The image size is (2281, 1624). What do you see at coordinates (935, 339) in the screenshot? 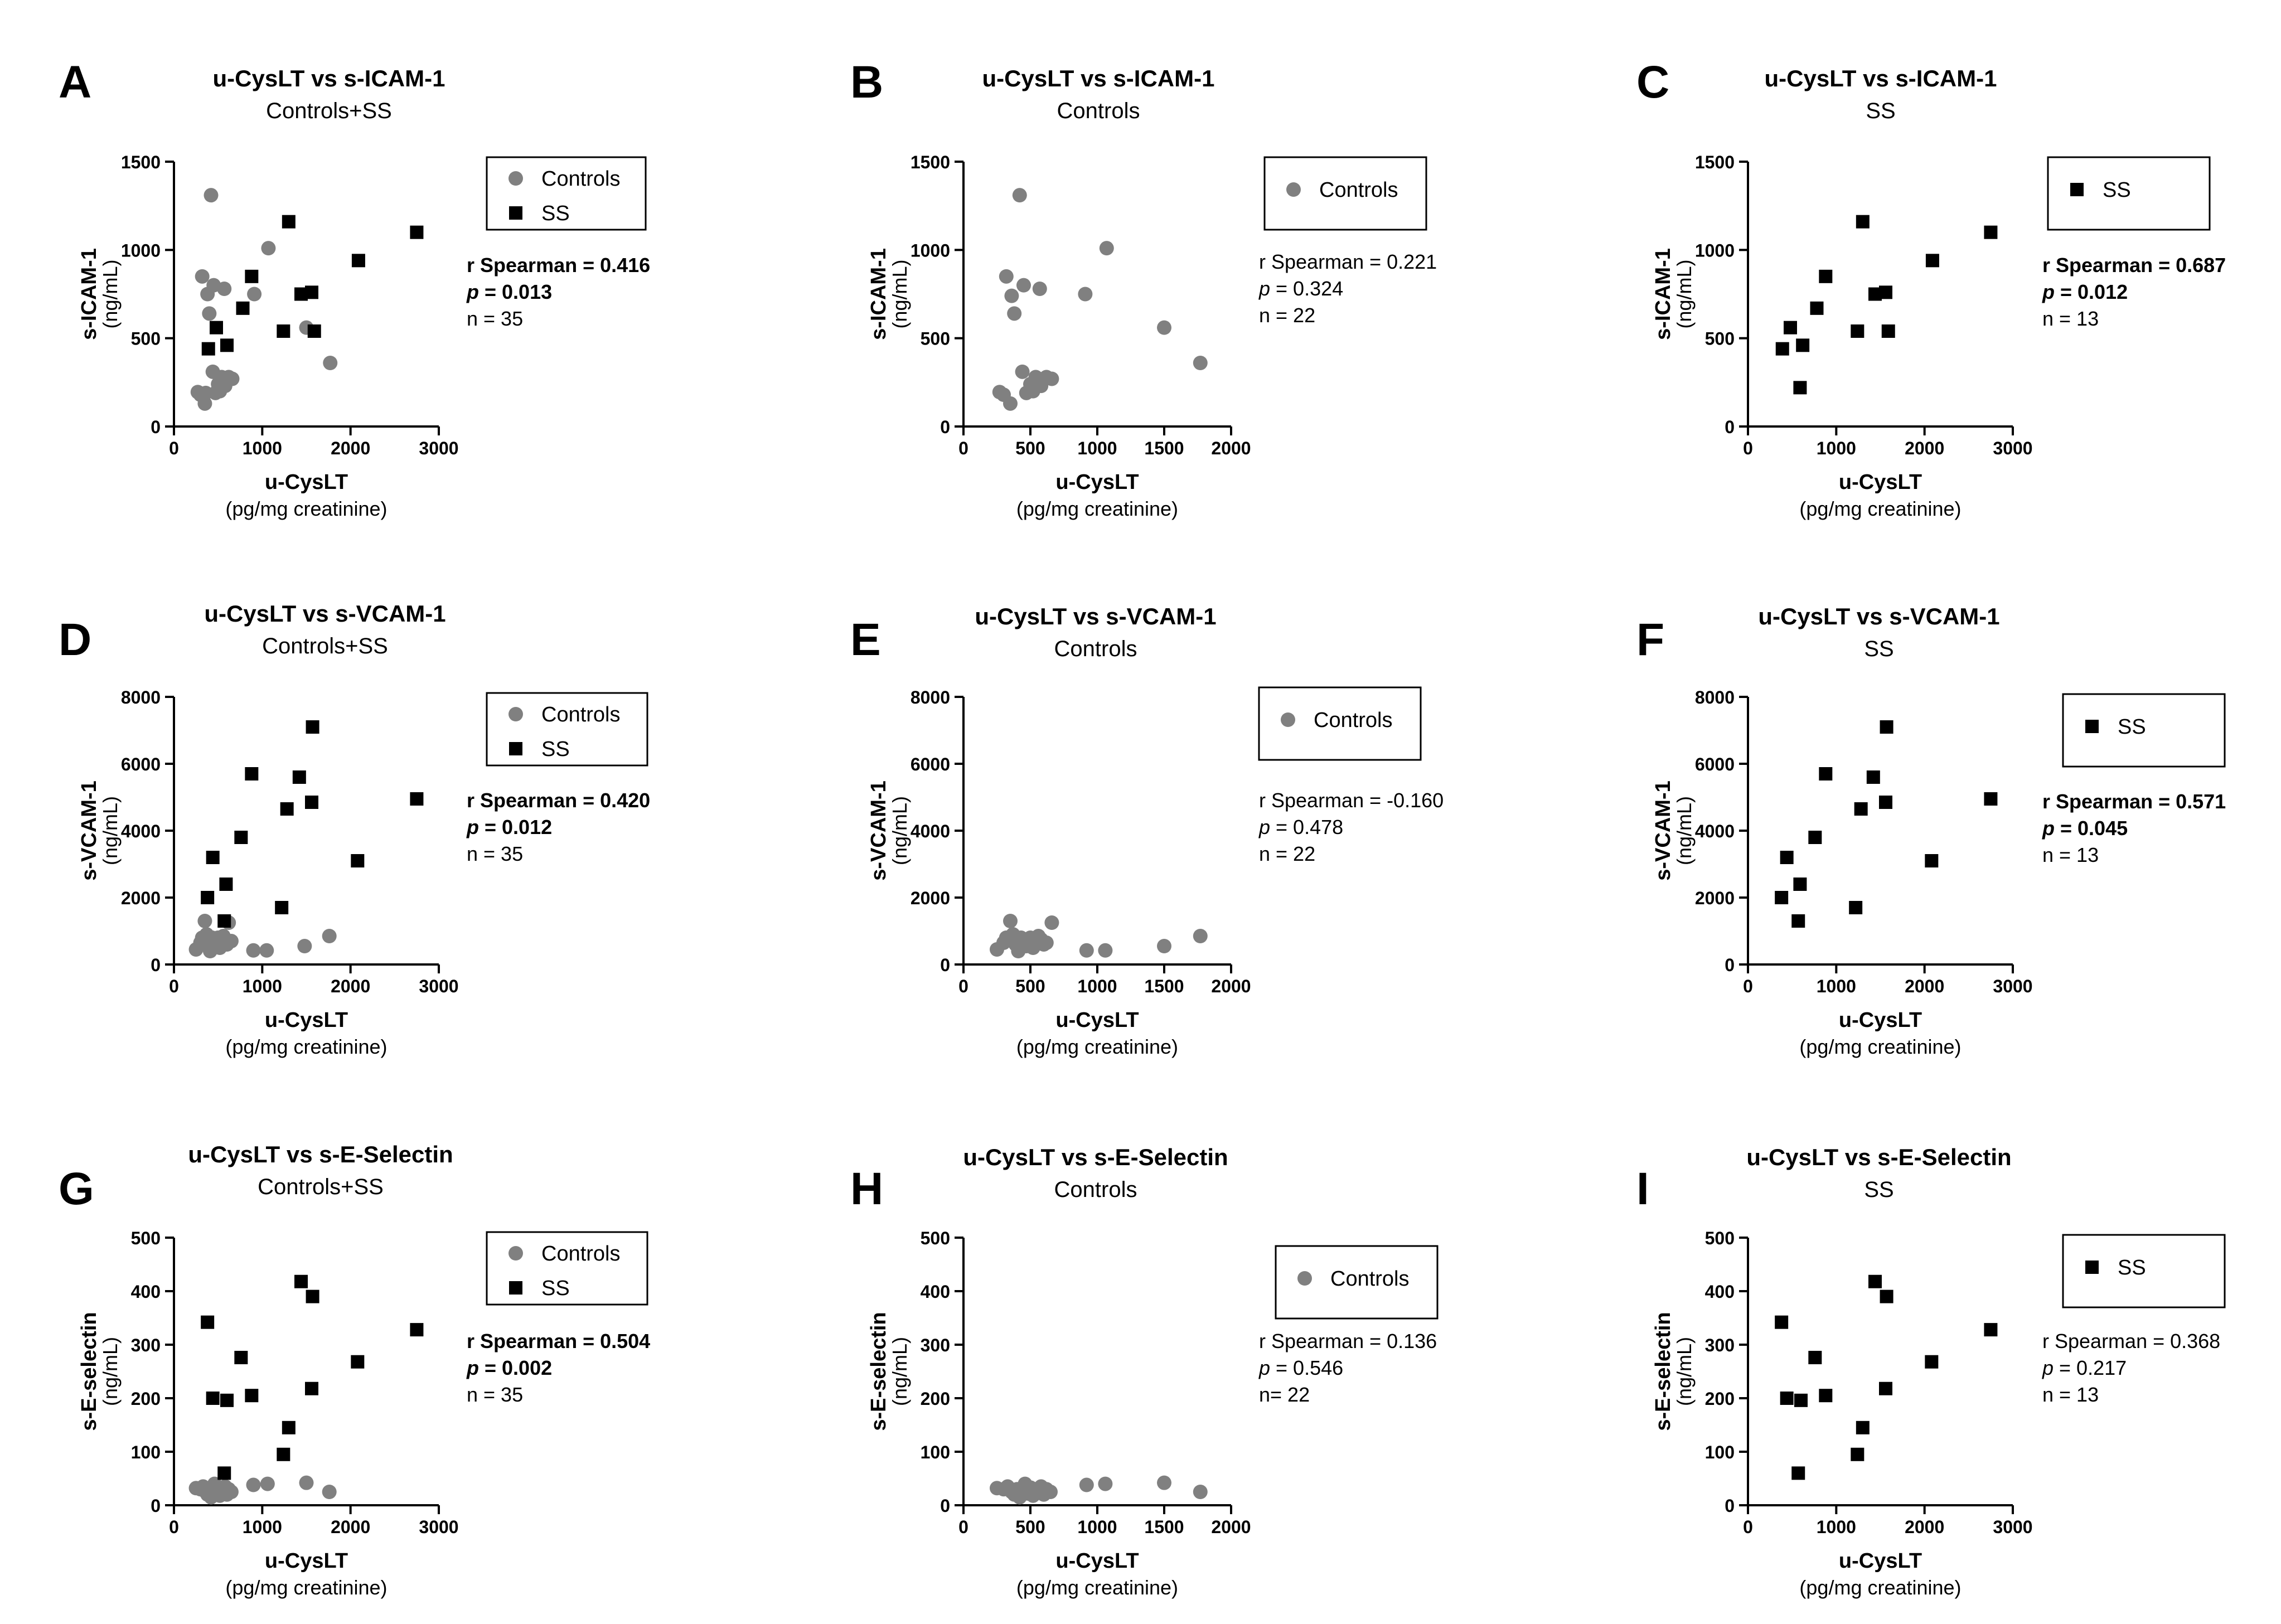
I see `y-tick-label: 500` at bounding box center [935, 339].